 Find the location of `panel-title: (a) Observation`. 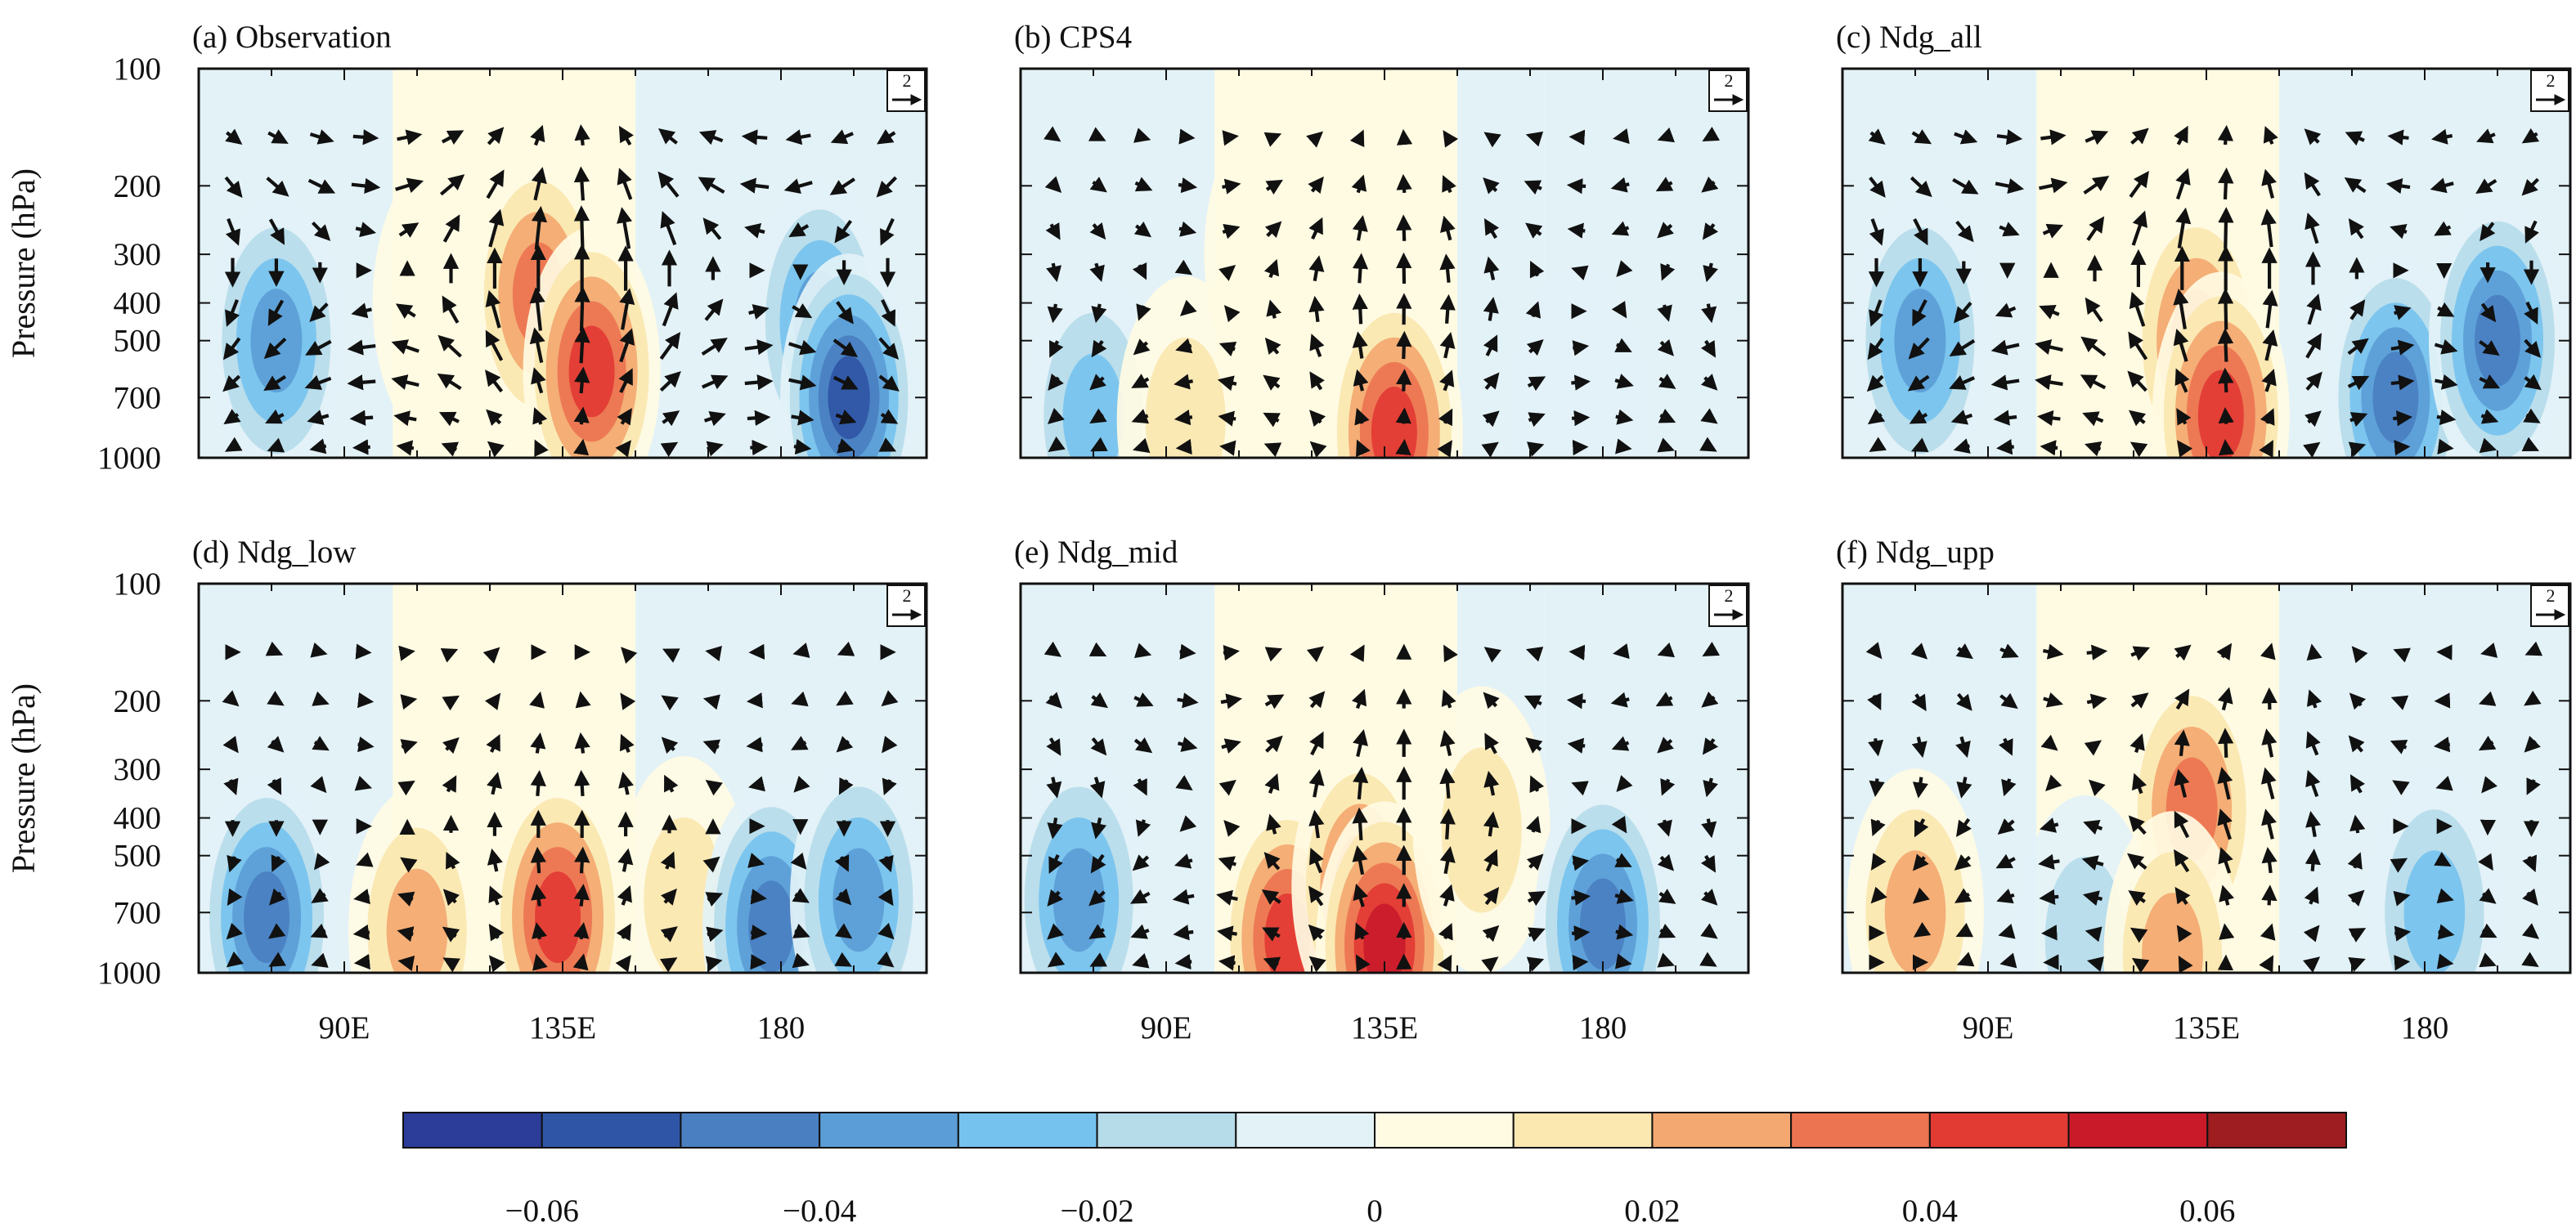

panel-title: (a) Observation is located at coordinates (292, 37).